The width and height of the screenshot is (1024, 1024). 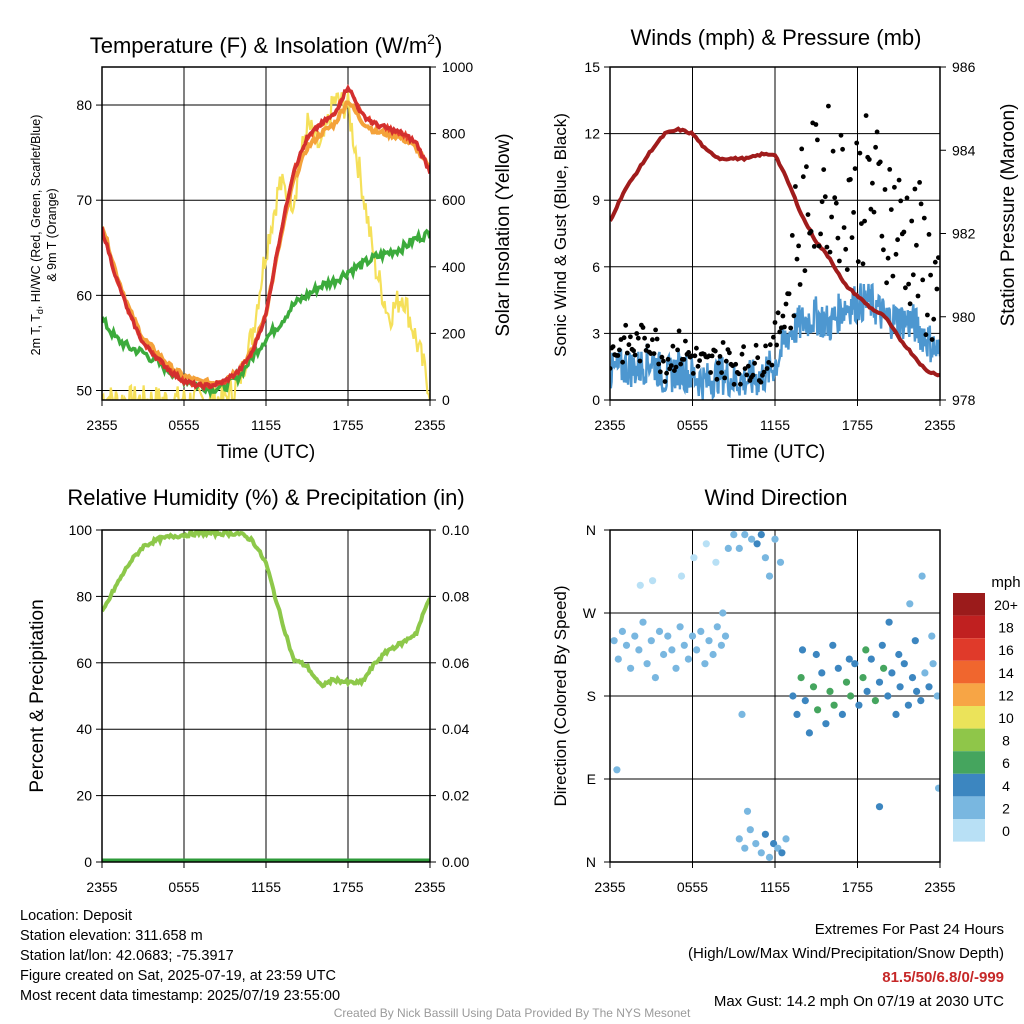 What do you see at coordinates (455, 796) in the screenshot?
I see `y-tick-label-right: 0.02` at bounding box center [455, 796].